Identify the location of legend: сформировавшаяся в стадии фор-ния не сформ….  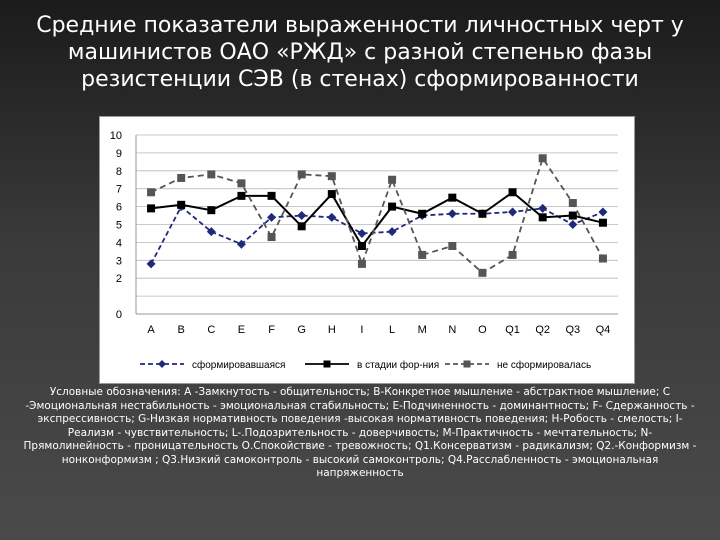
(365, 365).